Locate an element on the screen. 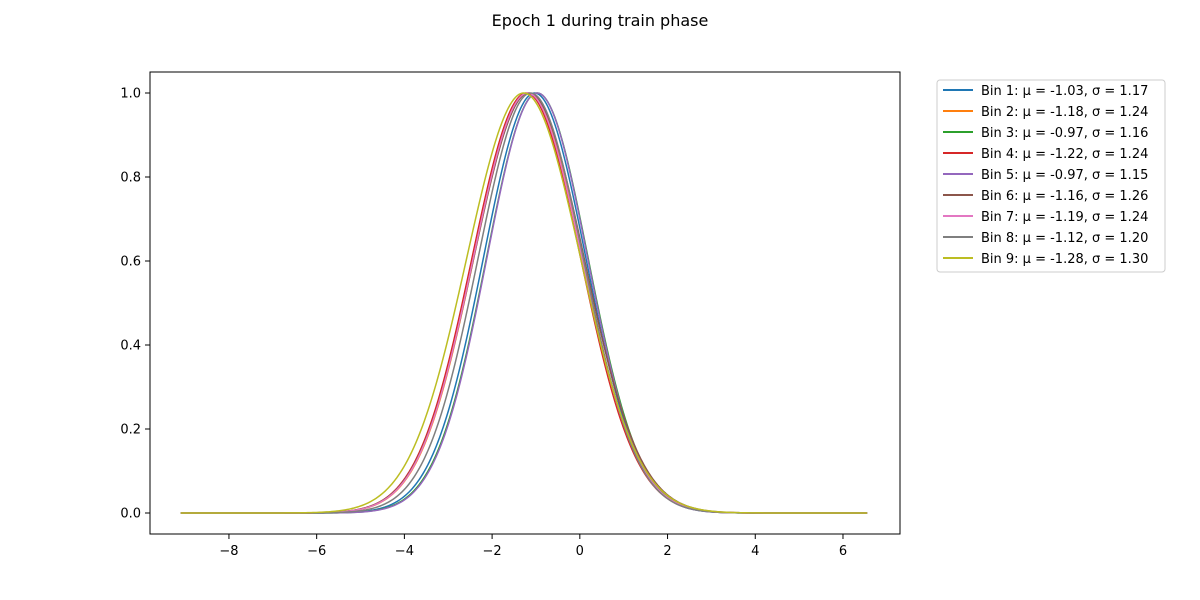 The height and width of the screenshot is (600, 1200). legend-label-bin-9: Bin 9: μ = -1.28, σ = 1.30 is located at coordinates (1064, 259).